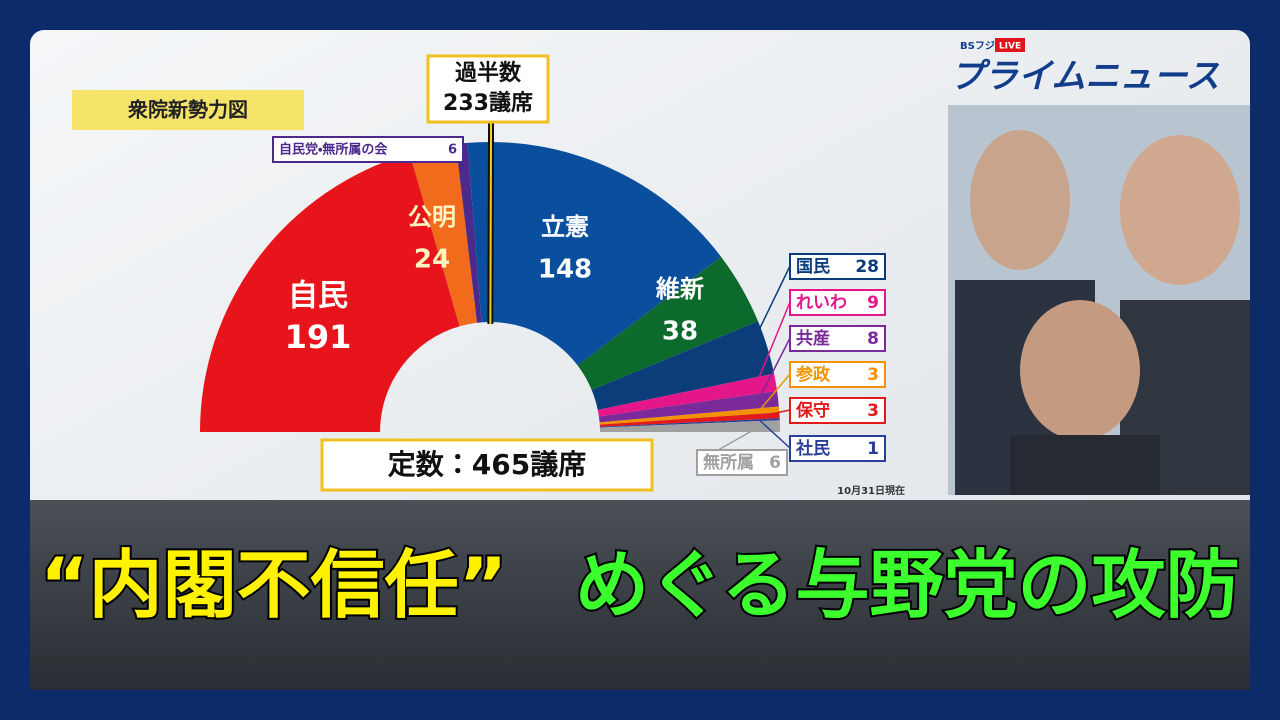 This screenshot has width=1280, height=720. What do you see at coordinates (273, 586) in the screenshot?
I see `headline-quoted: “内閣不信任”` at bounding box center [273, 586].